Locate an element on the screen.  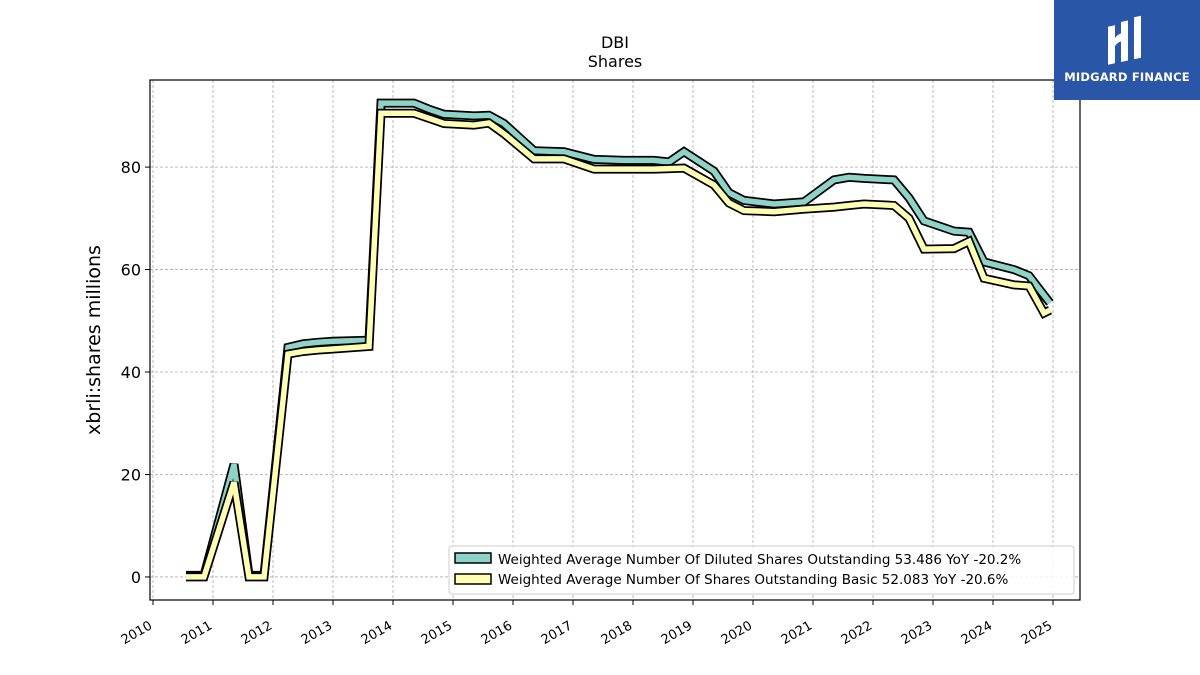
midgard-logo-icon is located at coordinates (1124, 40).